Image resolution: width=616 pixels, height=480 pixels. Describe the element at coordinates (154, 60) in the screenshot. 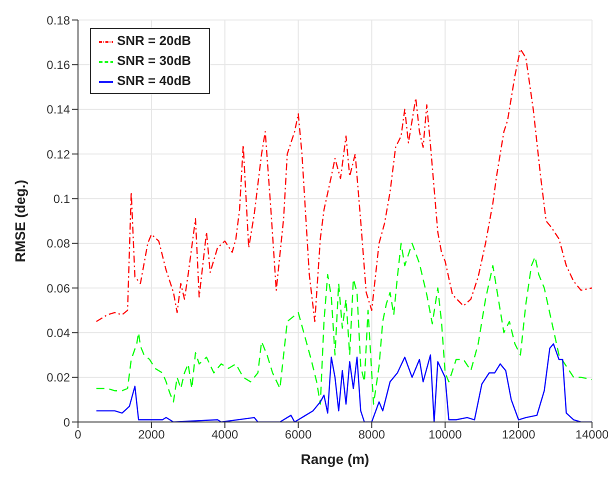

I see `legend-label: SNR = 30dB` at that location.